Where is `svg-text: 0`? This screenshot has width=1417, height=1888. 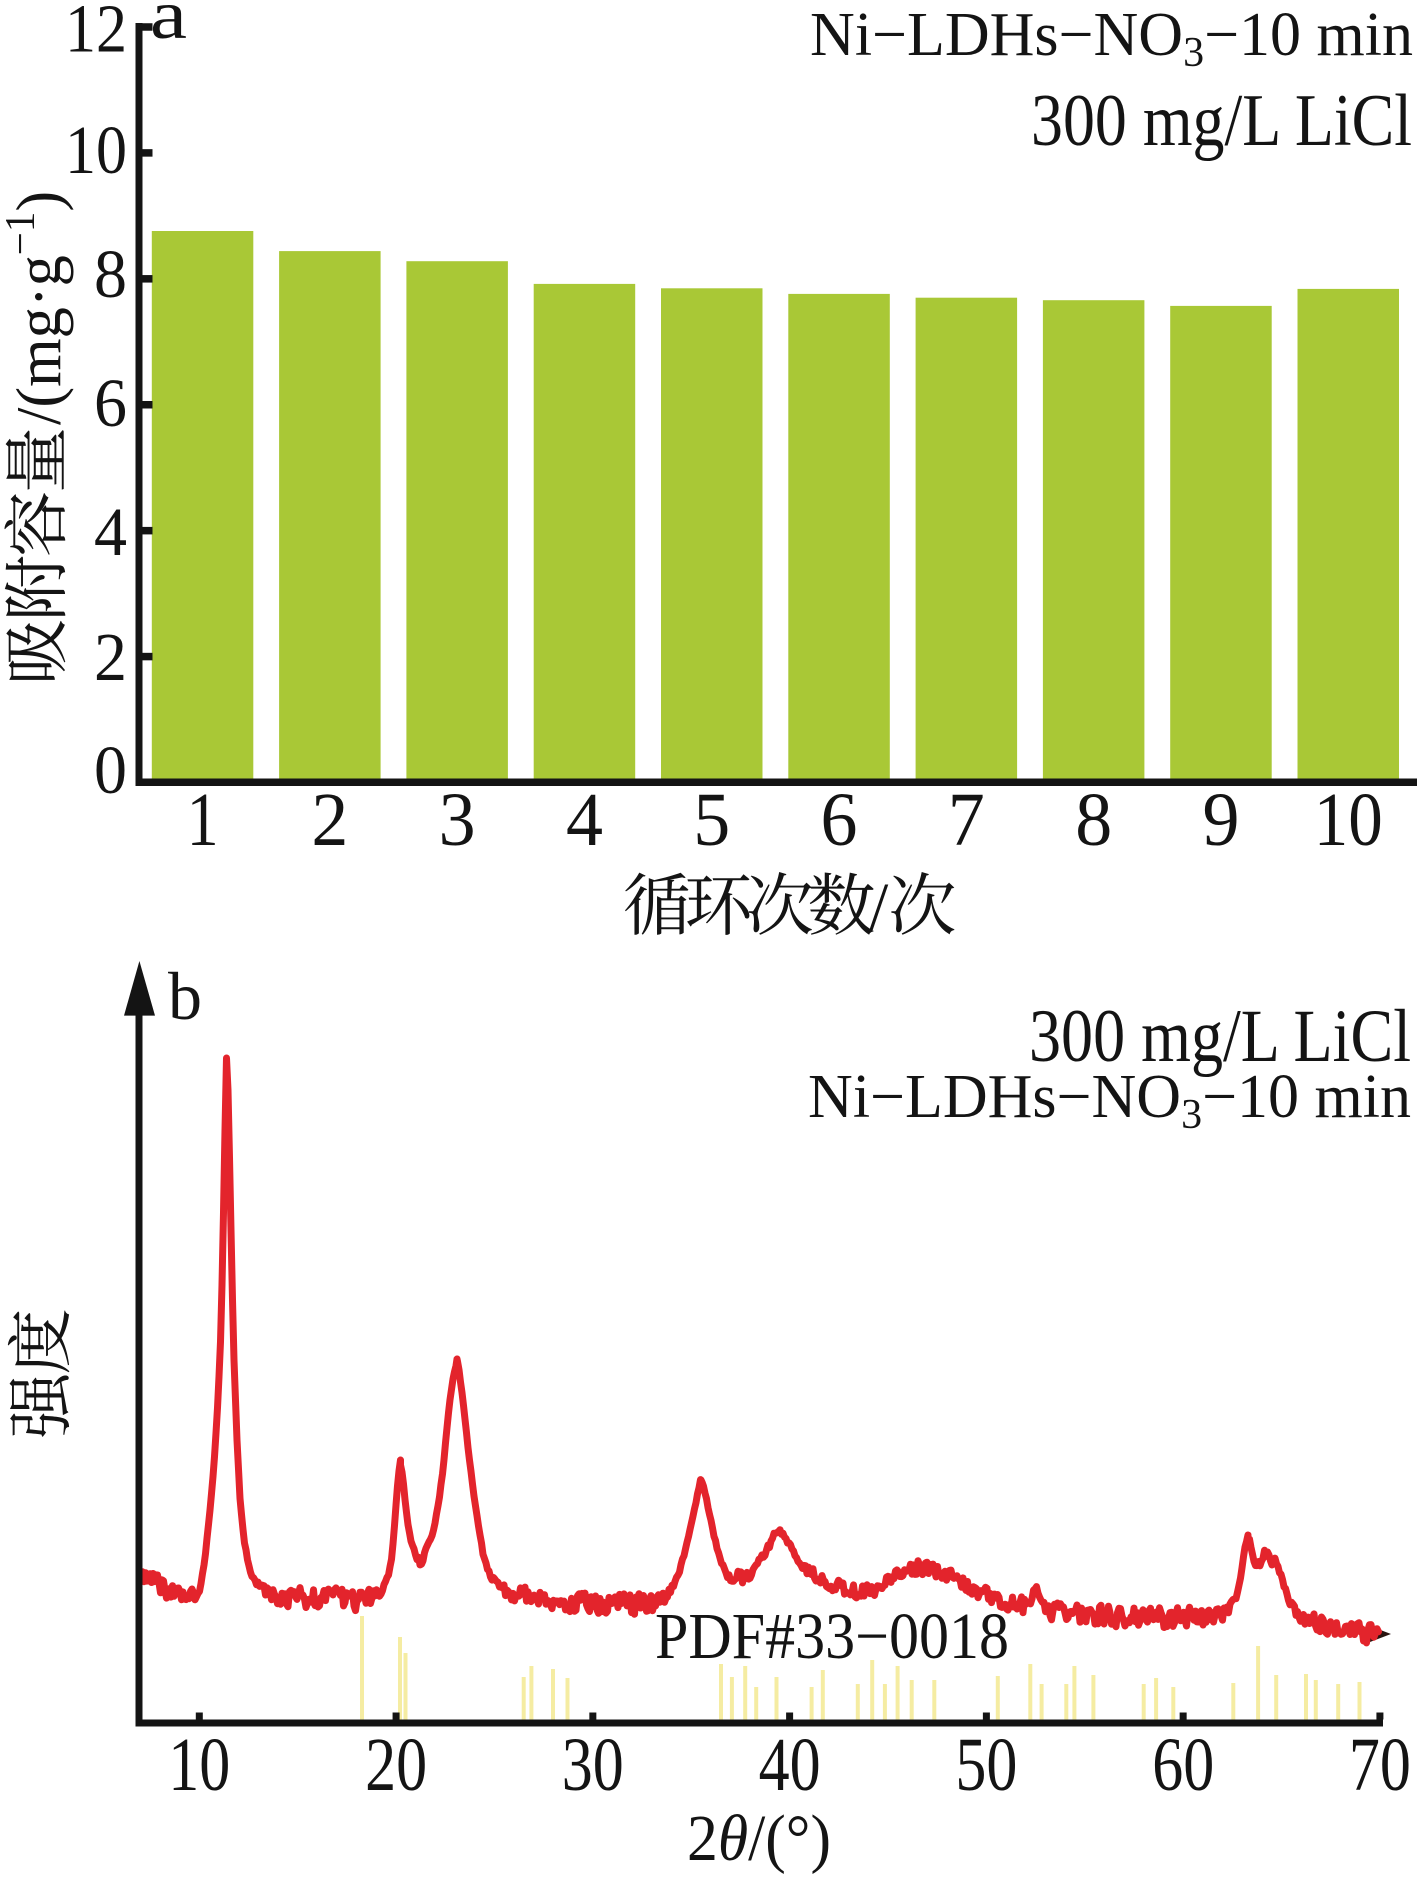 svg-text: 0 is located at coordinates (110, 770).